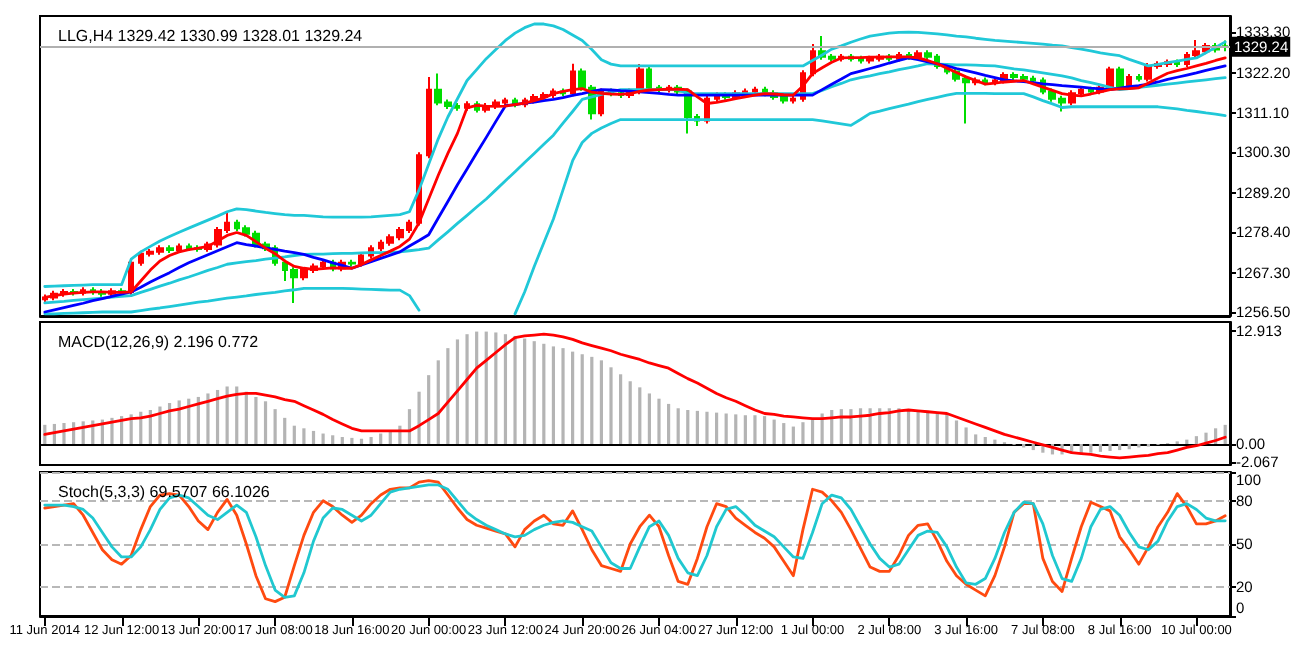 This screenshot has width=1302, height=648. Describe the element at coordinates (164, 492) in the screenshot. I see `text: Stoch(5,3,3) 69.5707 66.1026` at that location.